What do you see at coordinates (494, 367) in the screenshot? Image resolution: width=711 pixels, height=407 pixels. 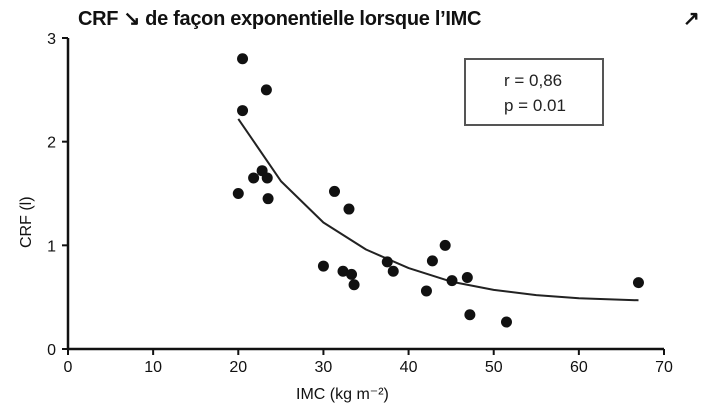 I see `x-tick-label: 50` at bounding box center [494, 367].